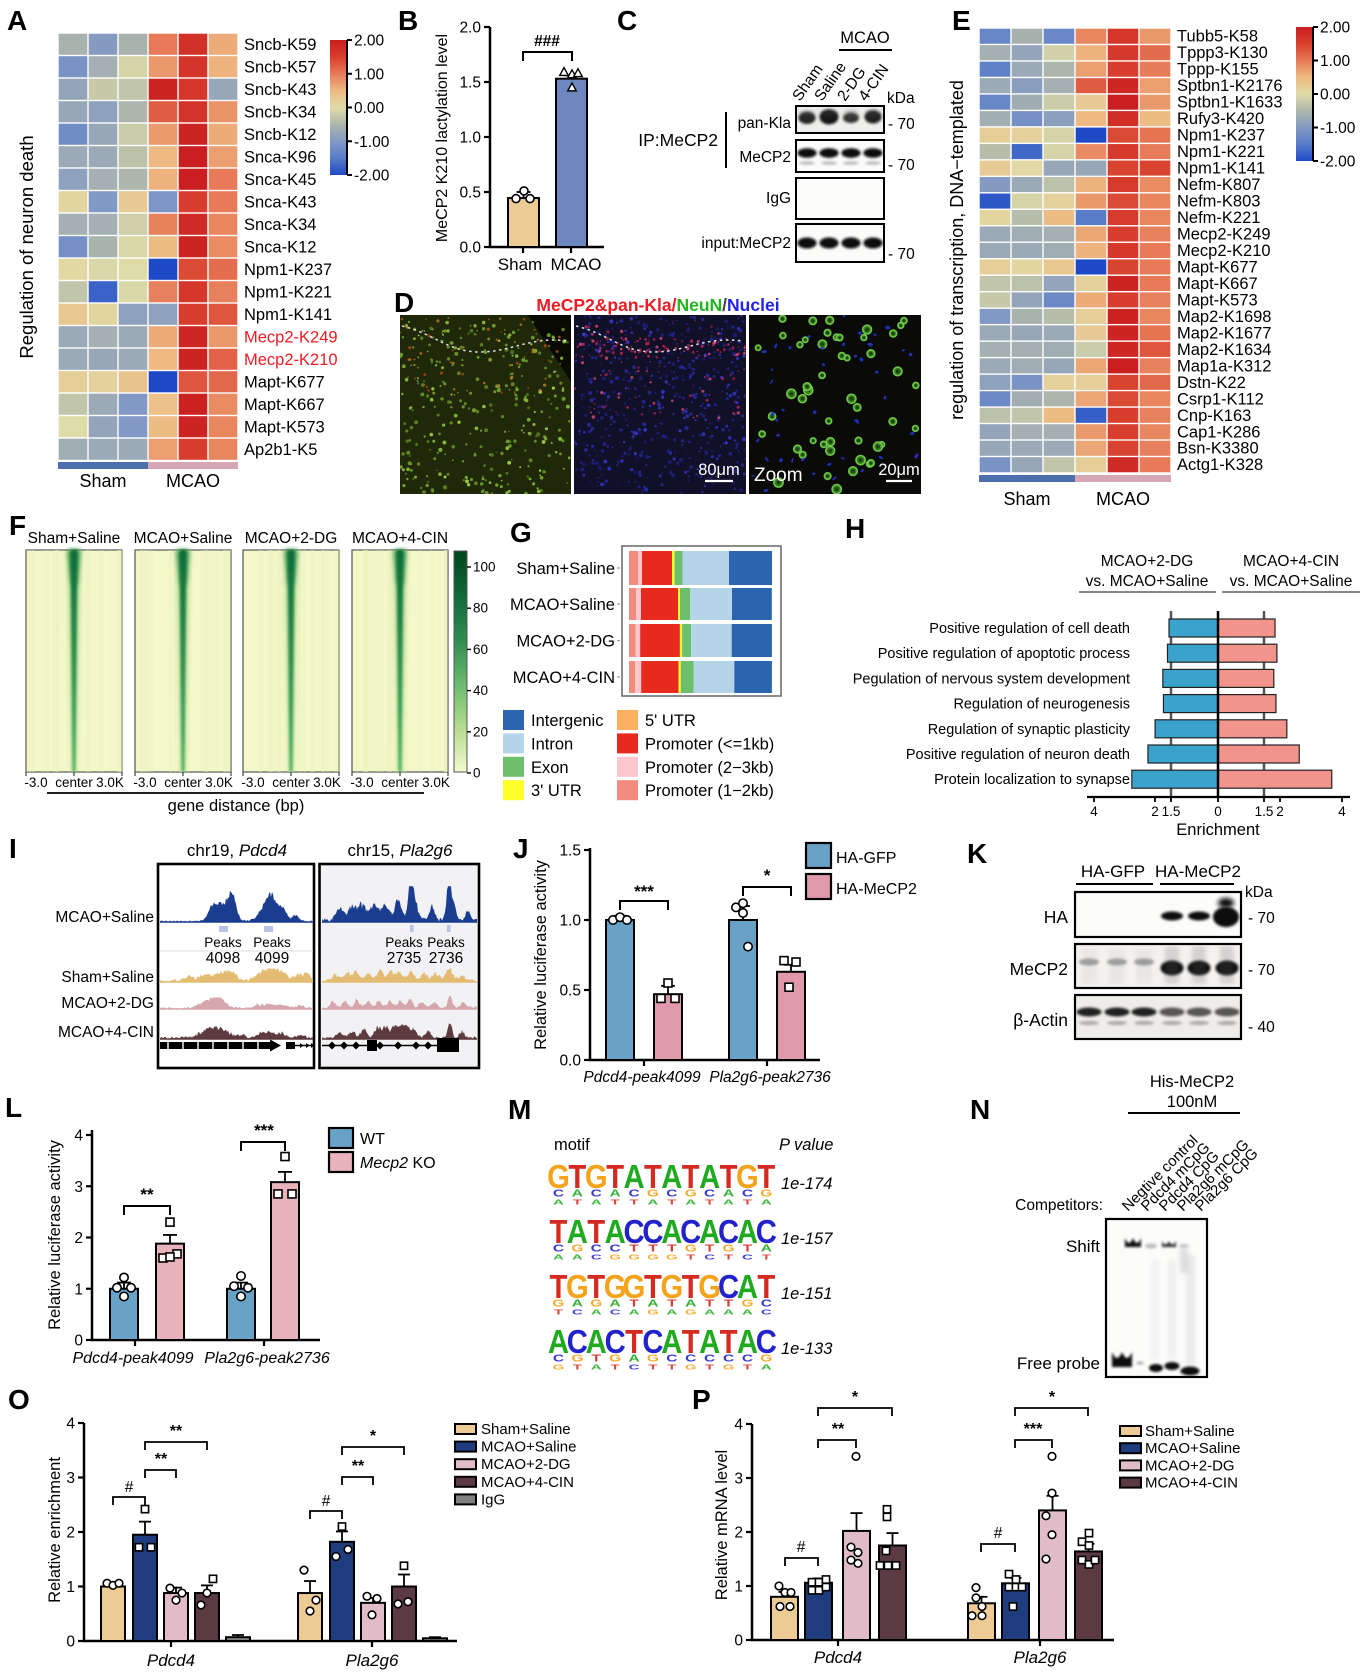 Image resolution: width=1367 pixels, height=1676 pixels. Describe the element at coordinates (144, 782) in the screenshot. I see `svg-text: -3.0` at that location.